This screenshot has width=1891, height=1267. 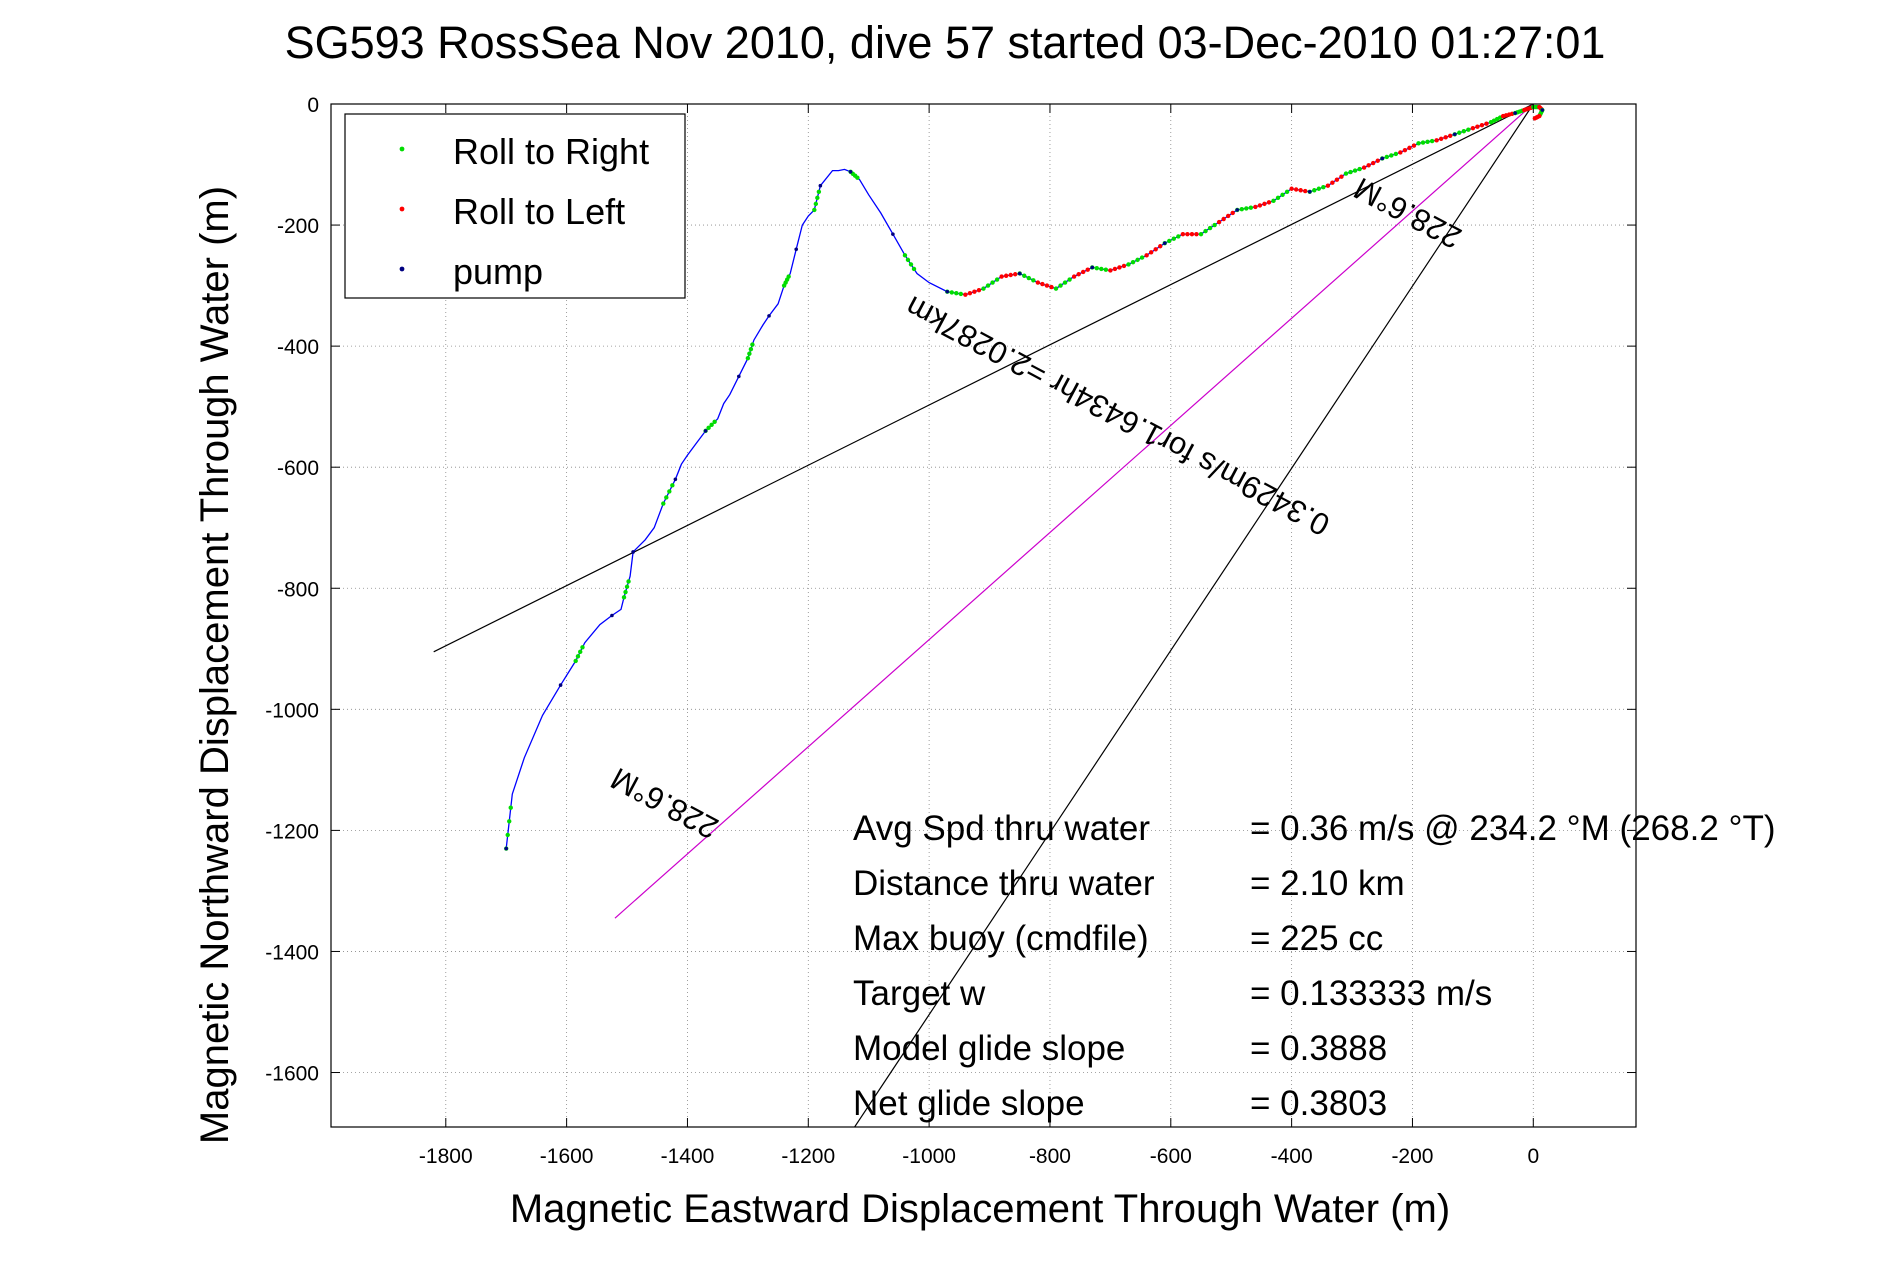 I want to click on stat-label: Max buoy (cmdfile), so click(x=1001, y=938).